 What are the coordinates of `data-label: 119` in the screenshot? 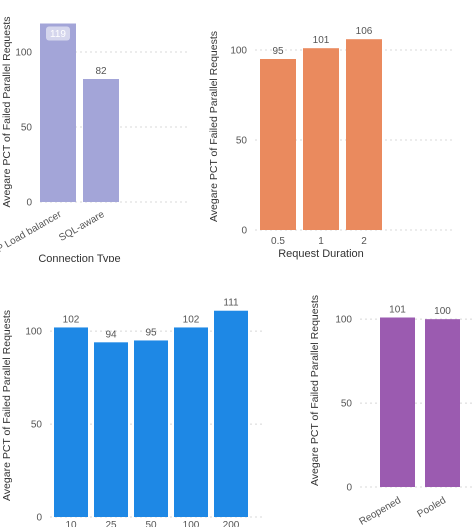 It's located at (58, 34).